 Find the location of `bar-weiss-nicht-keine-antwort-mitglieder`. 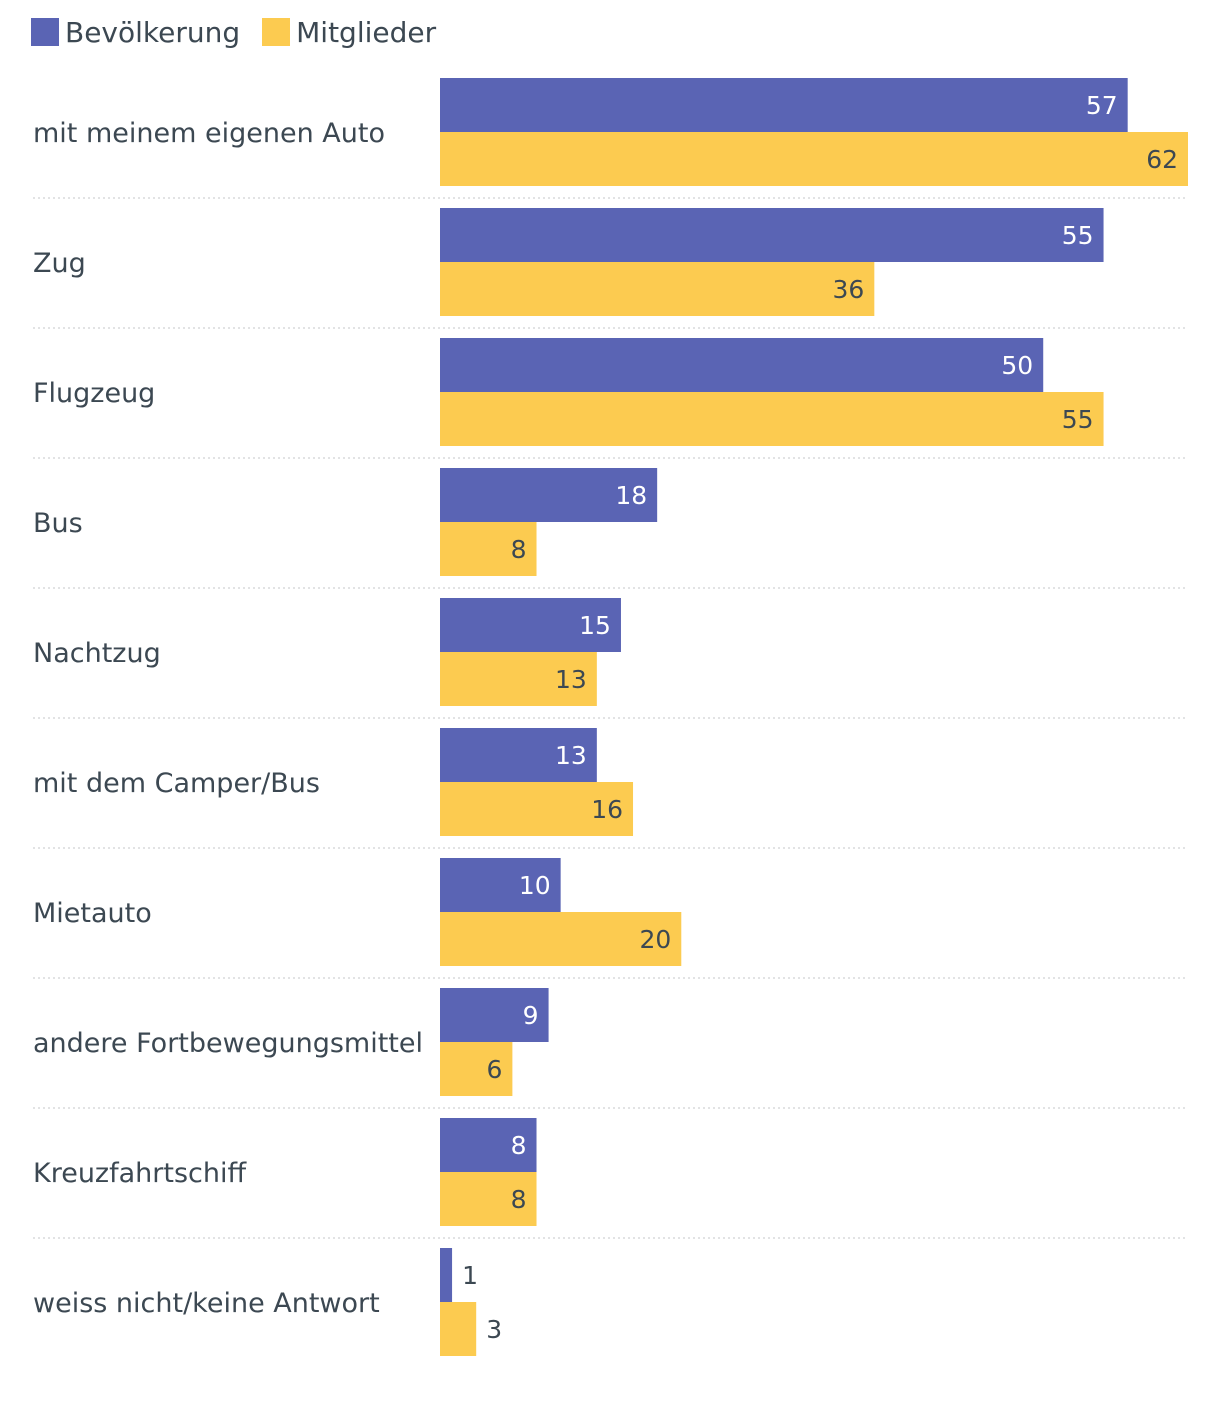

bar-weiss-nicht-keine-antwort-mitglieder is located at coordinates (458, 1329).